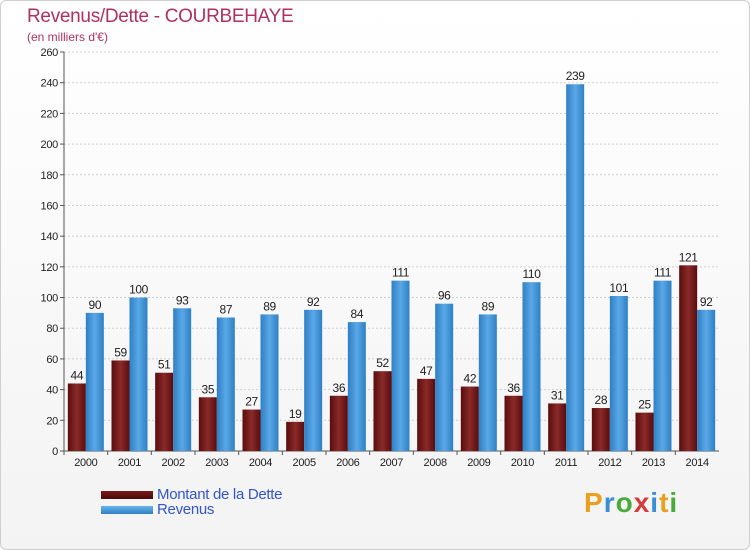  What do you see at coordinates (216, 463) in the screenshot?
I see `x-tick-label: 2003` at bounding box center [216, 463].